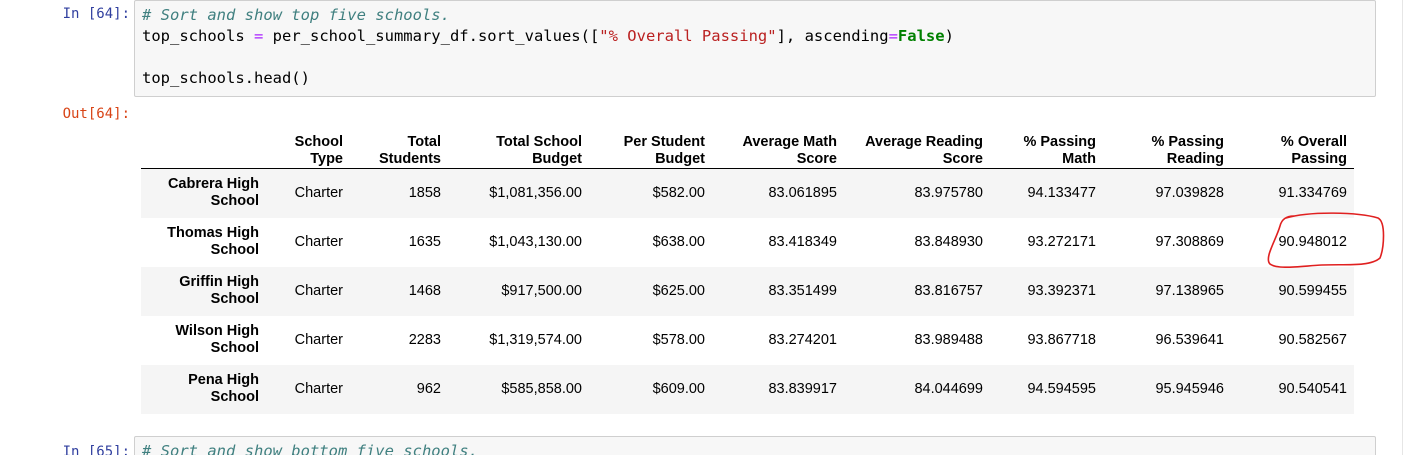 The height and width of the screenshot is (455, 1427). Describe the element at coordinates (198, 36) in the screenshot. I see `code-token: top_schools` at that location.